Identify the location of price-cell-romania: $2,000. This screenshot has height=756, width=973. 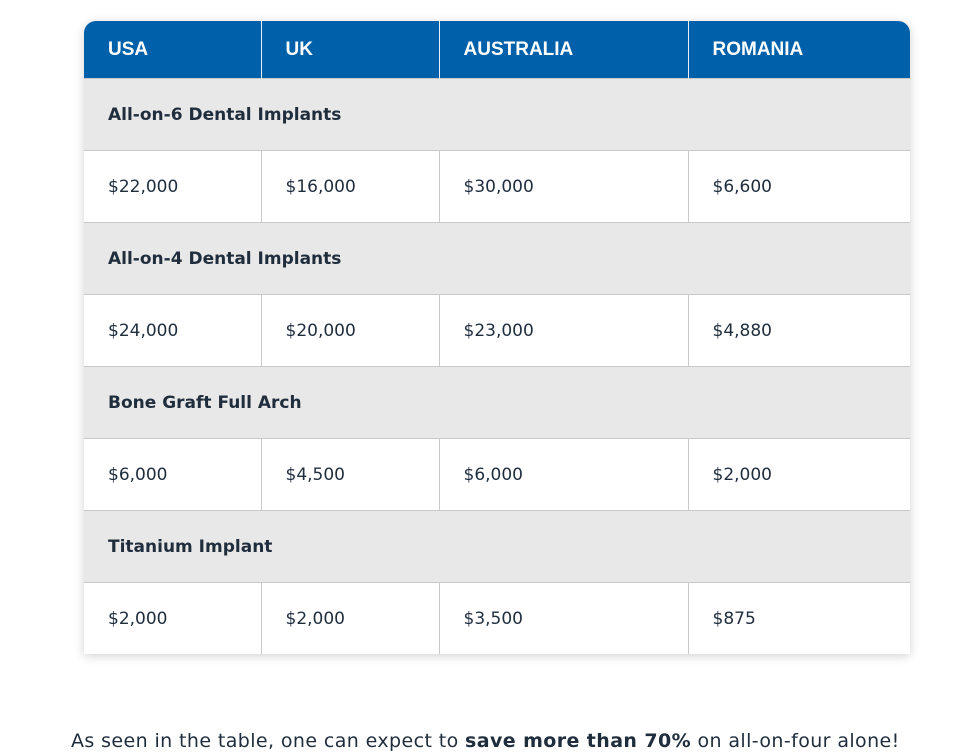
(799, 474).